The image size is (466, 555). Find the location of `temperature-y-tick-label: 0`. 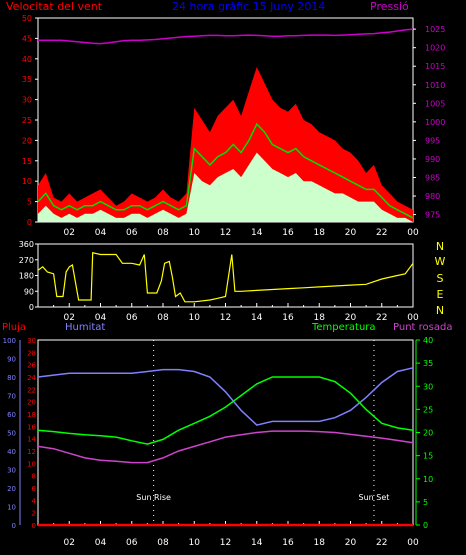

temperature-y-tick-label: 0 is located at coordinates (425, 525).